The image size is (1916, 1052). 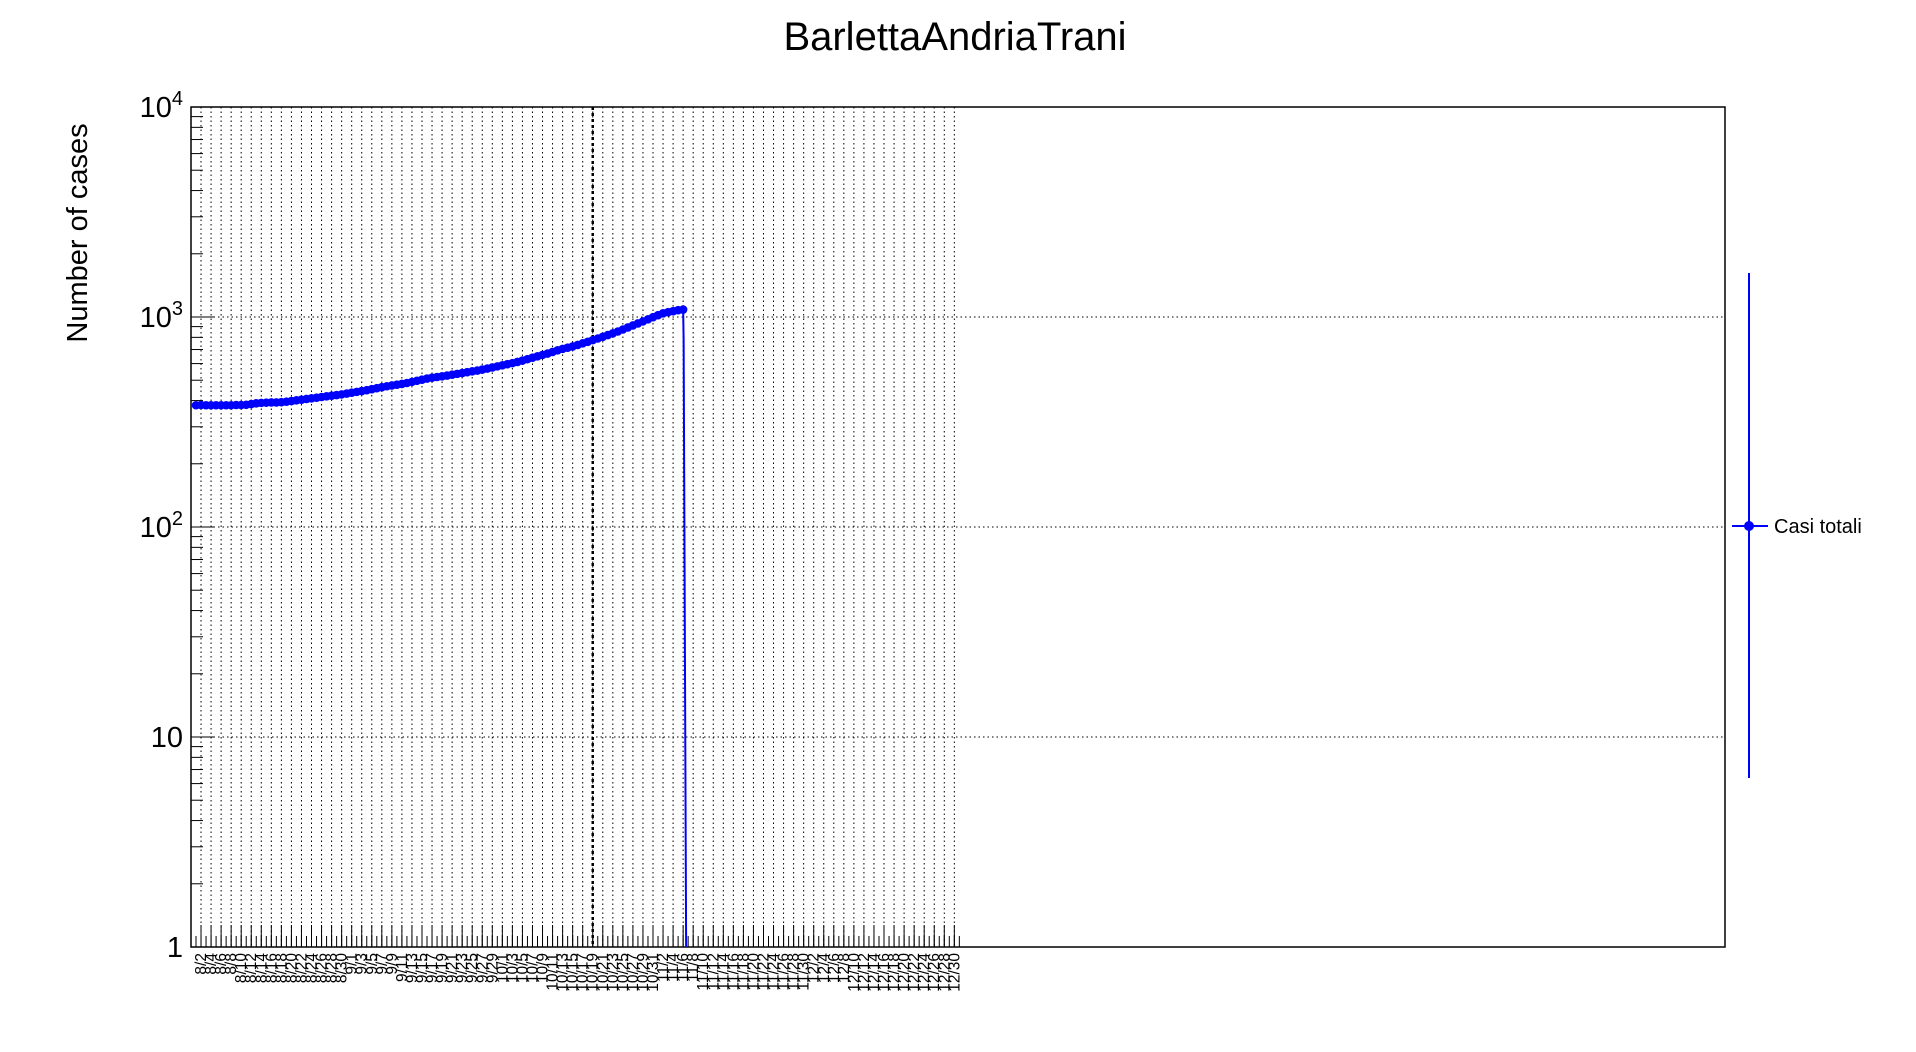 What do you see at coordinates (563, 972) in the screenshot?
I see `x-tick-label: 10/13` at bounding box center [563, 972].